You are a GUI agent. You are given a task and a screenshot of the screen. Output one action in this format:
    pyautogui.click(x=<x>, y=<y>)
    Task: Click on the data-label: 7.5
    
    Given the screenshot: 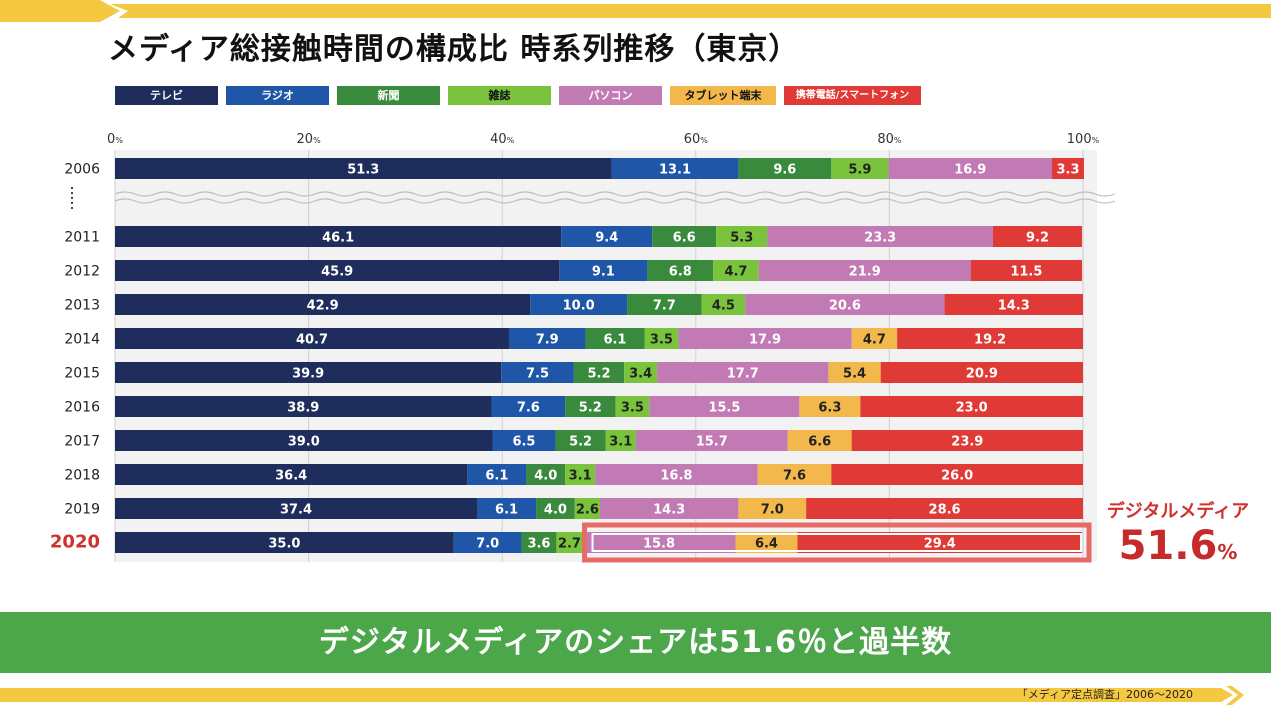 What is the action you would take?
    pyautogui.click(x=537, y=374)
    